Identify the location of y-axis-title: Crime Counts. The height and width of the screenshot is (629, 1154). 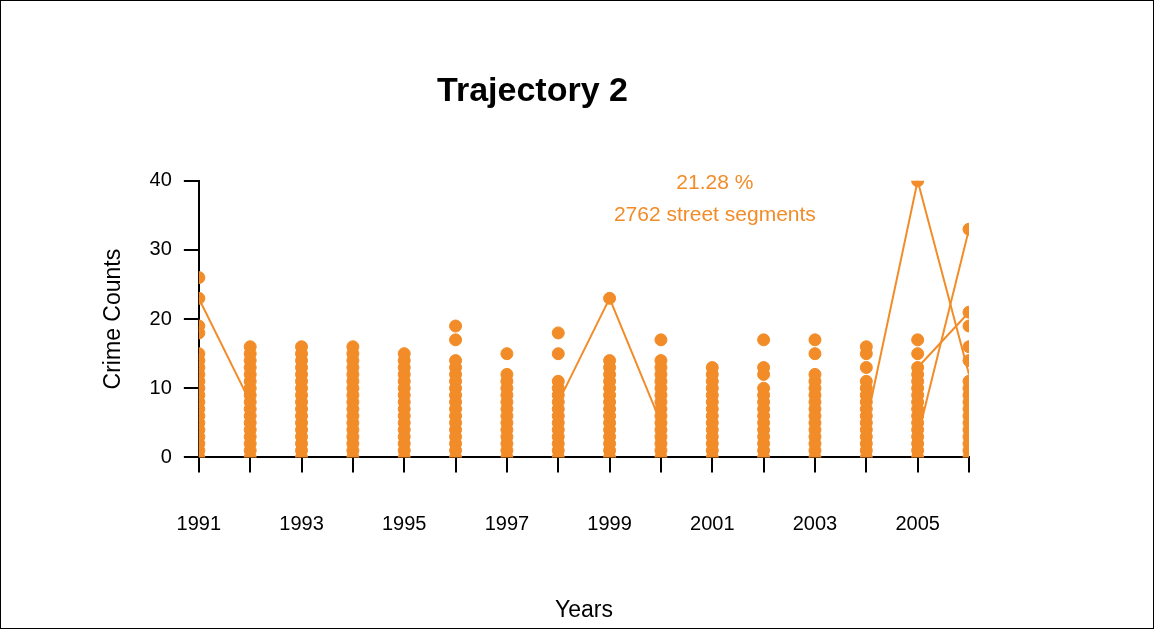
(112, 319).